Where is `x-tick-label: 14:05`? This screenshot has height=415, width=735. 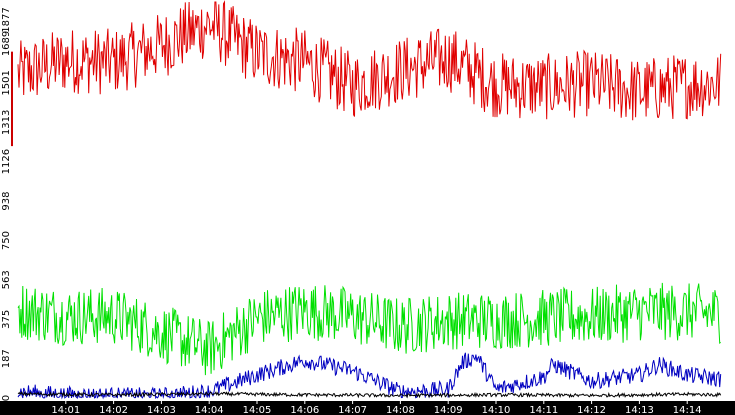
x-tick-label: 14:05 is located at coordinates (257, 410).